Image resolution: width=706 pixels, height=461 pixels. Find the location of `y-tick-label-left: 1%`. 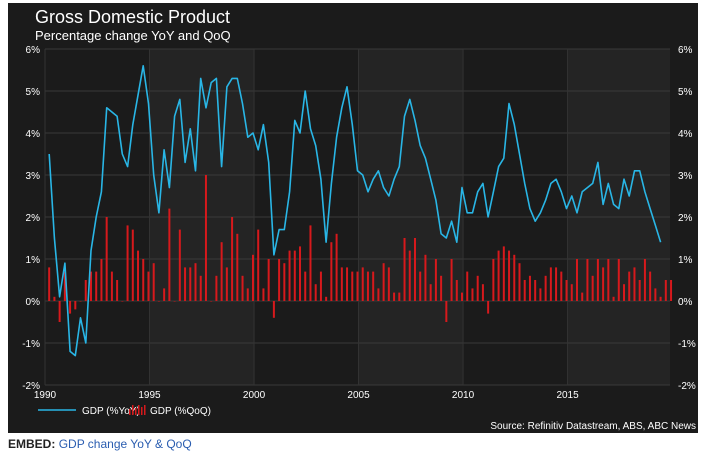

y-tick-label-left: 1% is located at coordinates (33, 260).